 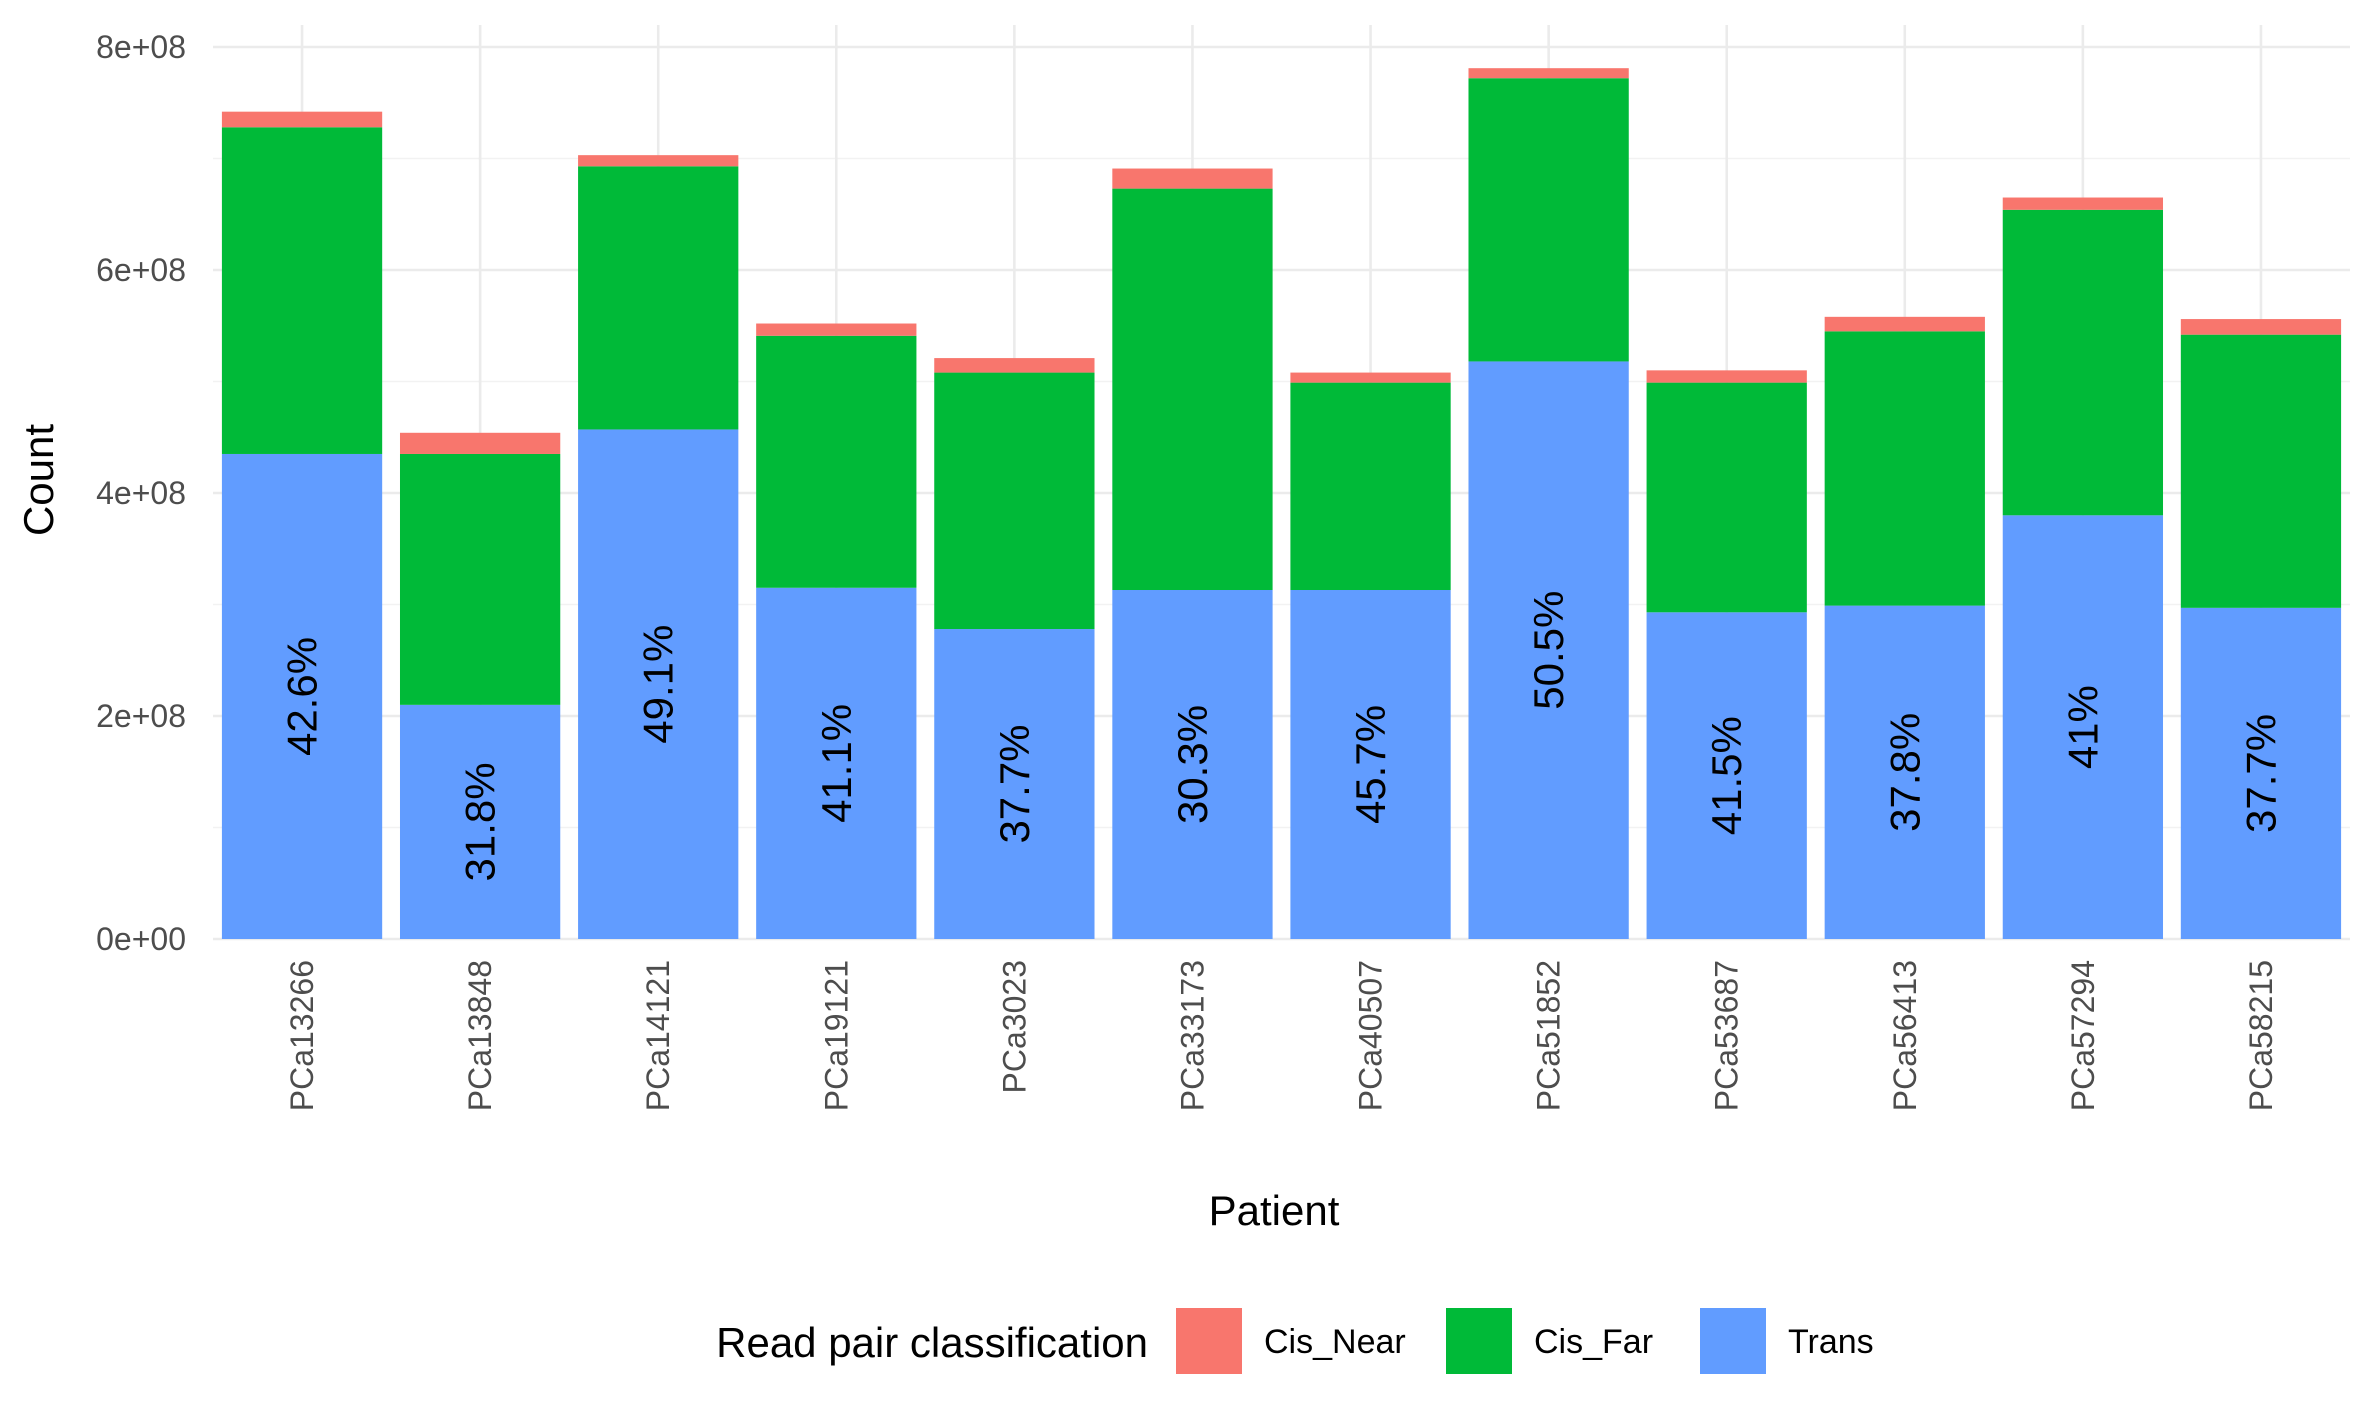 I want to click on bar-cis-far-pca33173, so click(x=1192, y=389).